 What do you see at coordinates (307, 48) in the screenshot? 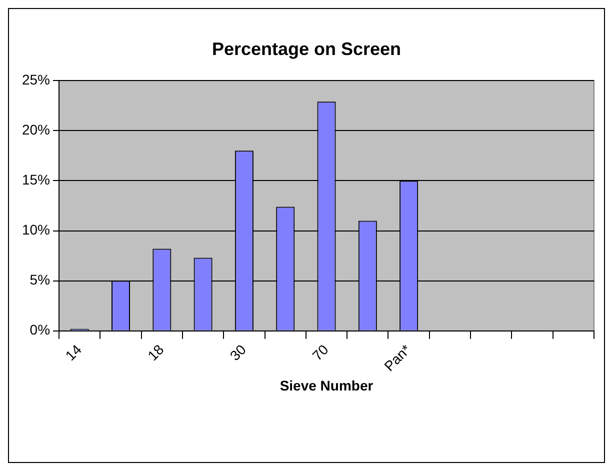
I see `chart-title: Percentage on Screen` at bounding box center [307, 48].